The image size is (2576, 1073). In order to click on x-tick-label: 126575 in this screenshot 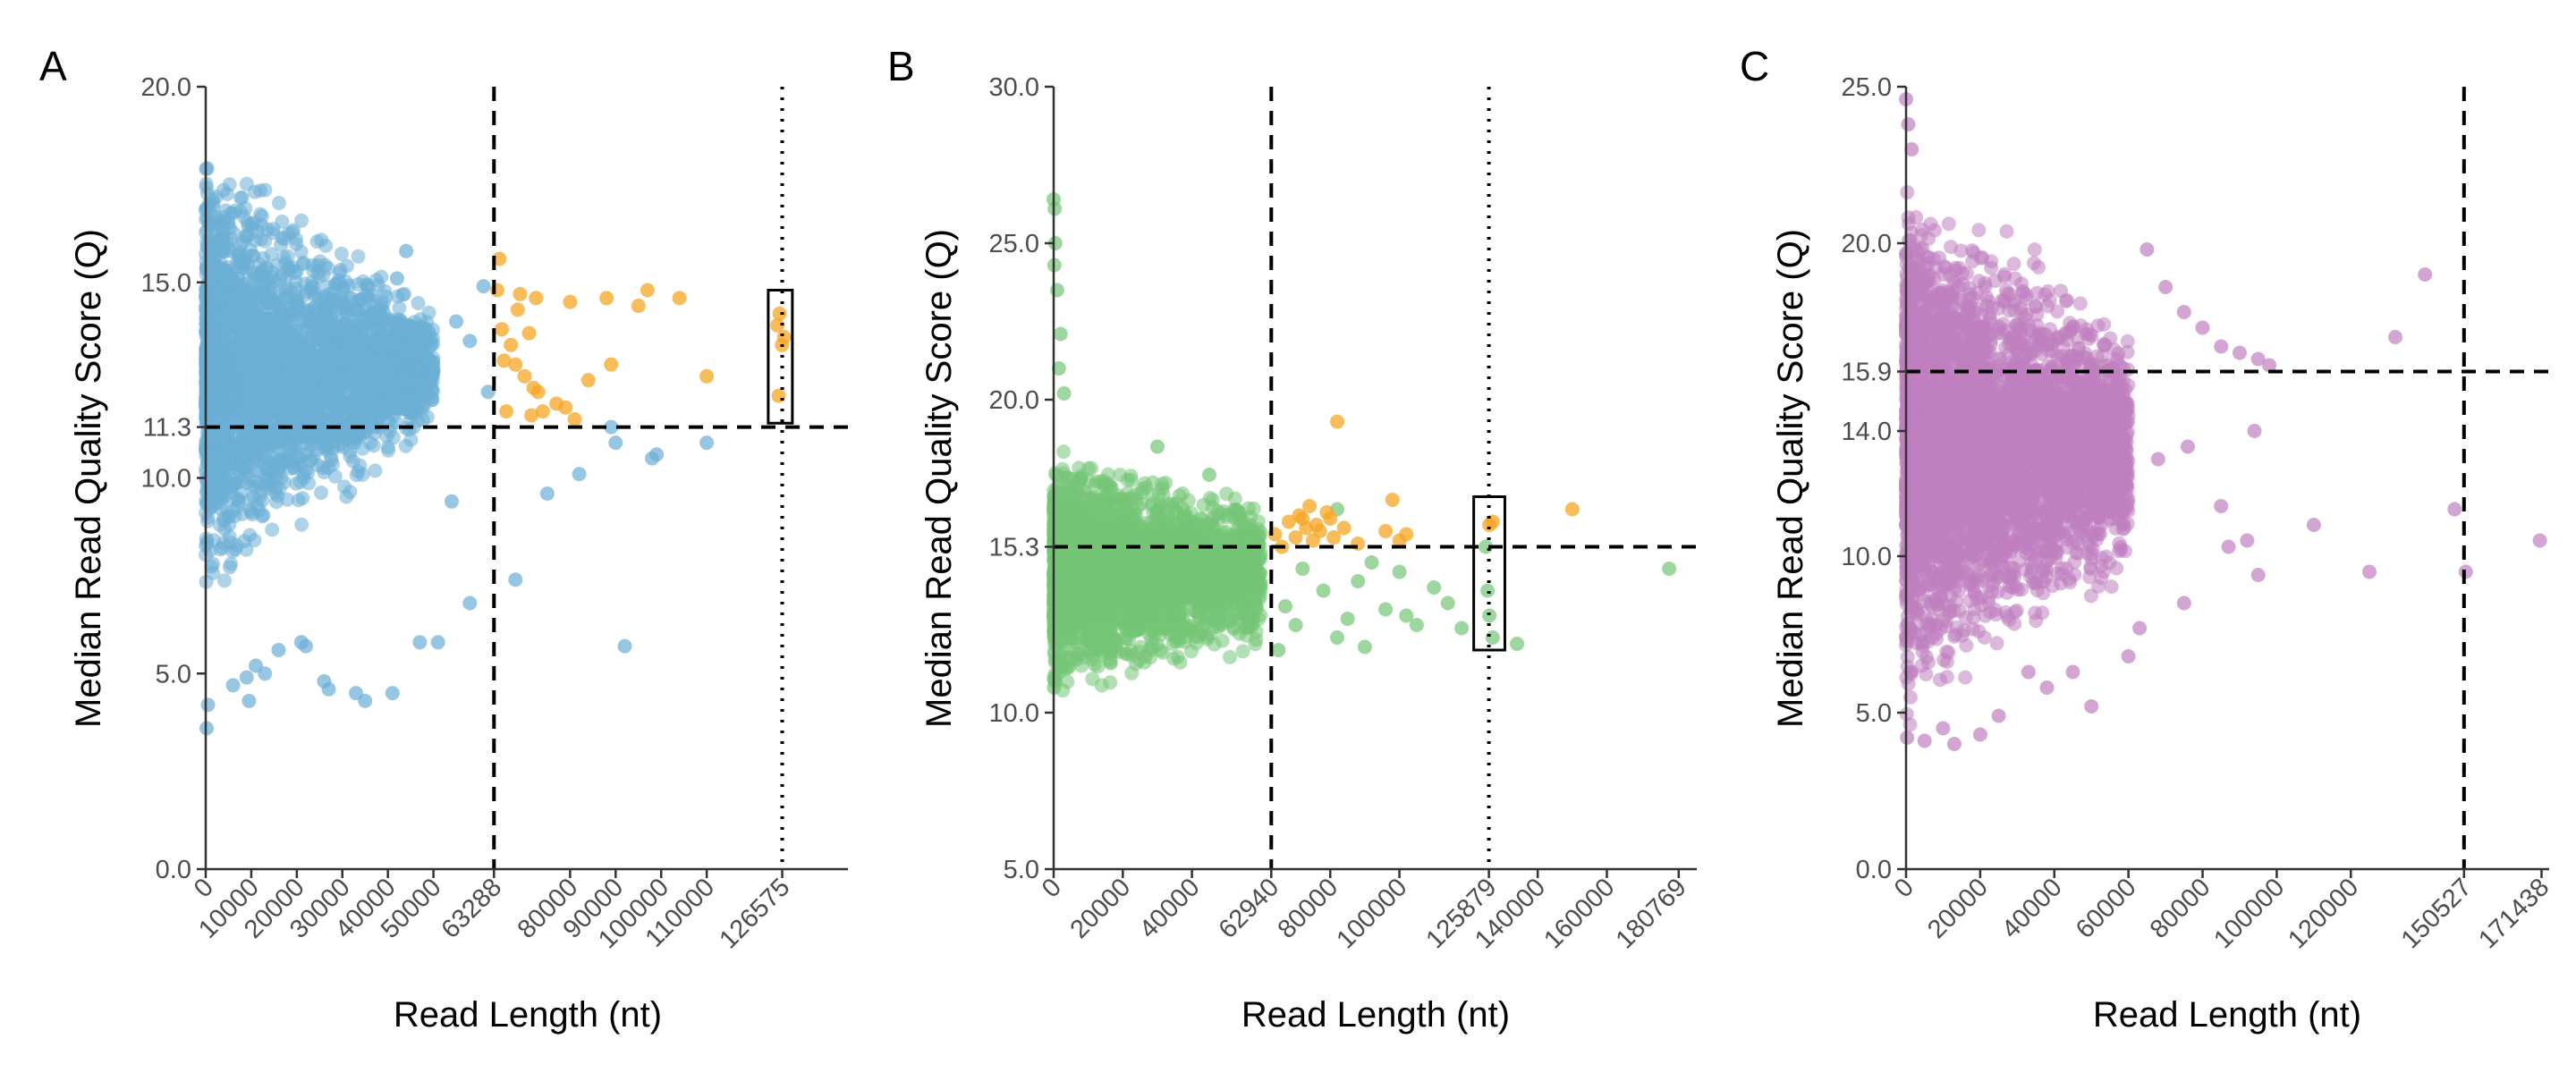, I will do `click(754, 913)`.